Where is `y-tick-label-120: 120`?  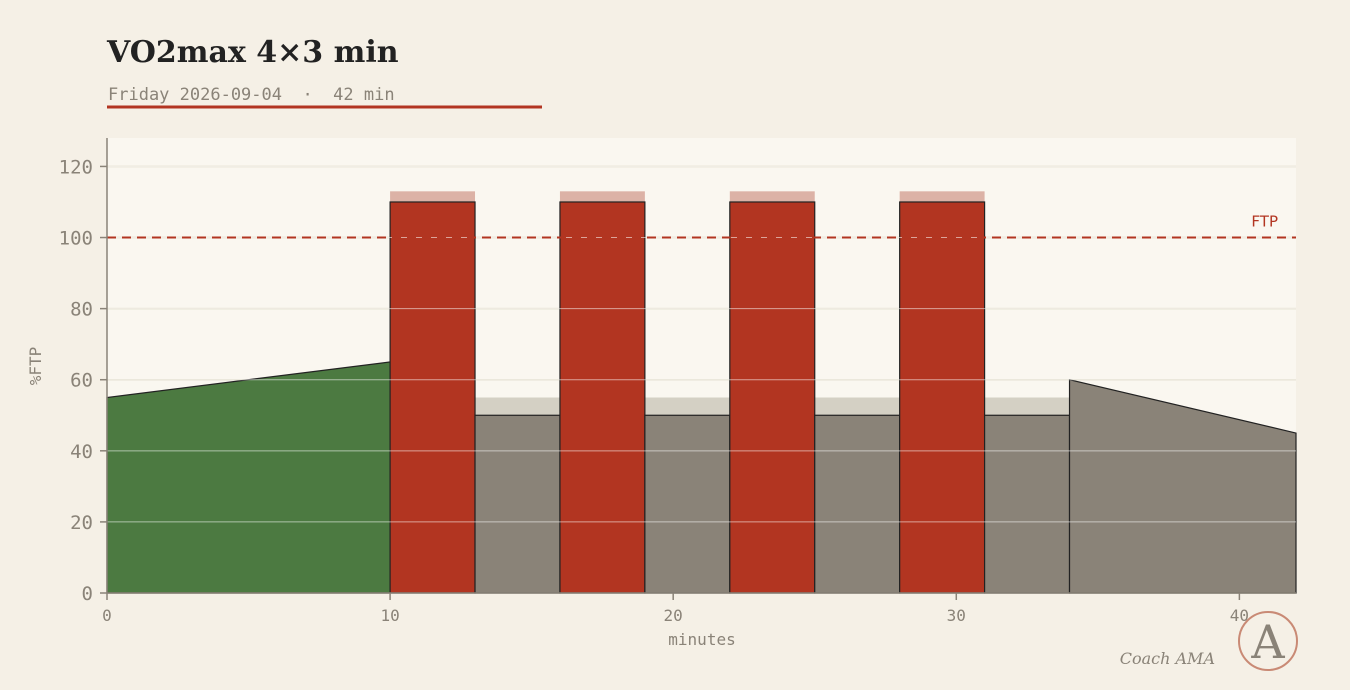
y-tick-label-120: 120 is located at coordinates (76, 167).